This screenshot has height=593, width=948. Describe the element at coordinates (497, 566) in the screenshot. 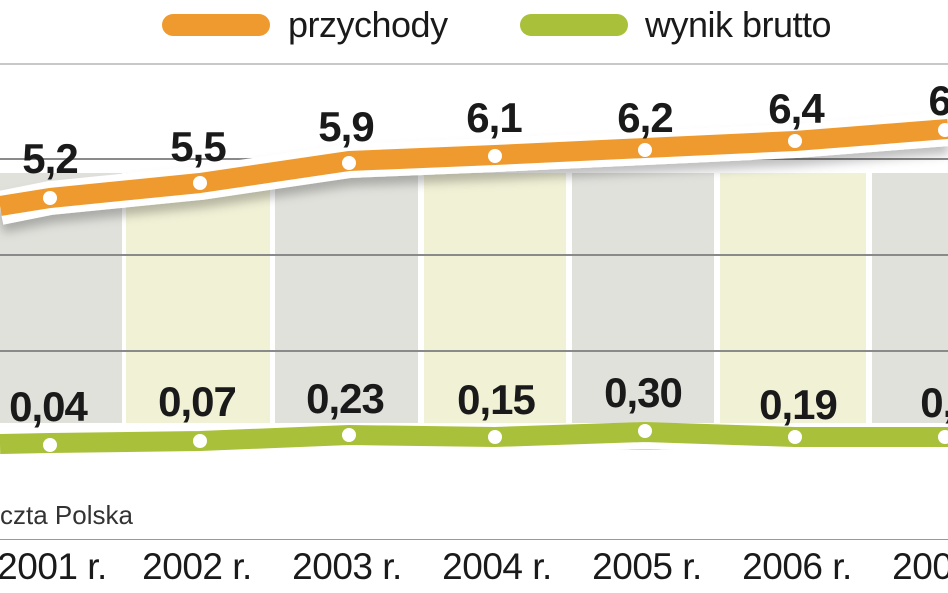

I see `x-tick-label: 2004 r.` at that location.